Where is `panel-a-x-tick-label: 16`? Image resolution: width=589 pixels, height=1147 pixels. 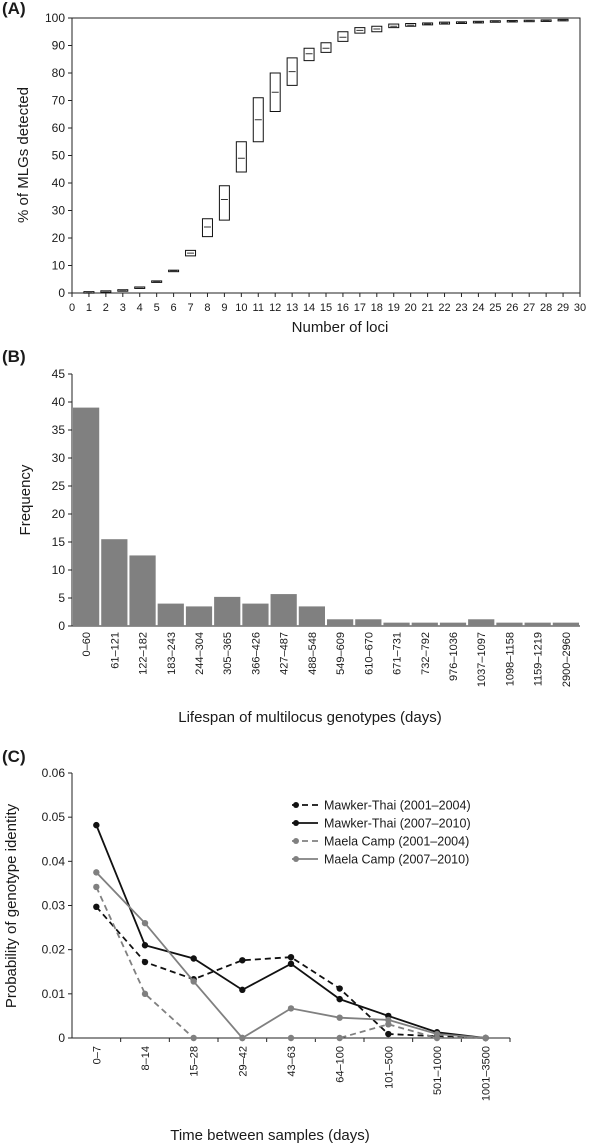
panel-a-x-tick-label: 16 is located at coordinates (343, 308).